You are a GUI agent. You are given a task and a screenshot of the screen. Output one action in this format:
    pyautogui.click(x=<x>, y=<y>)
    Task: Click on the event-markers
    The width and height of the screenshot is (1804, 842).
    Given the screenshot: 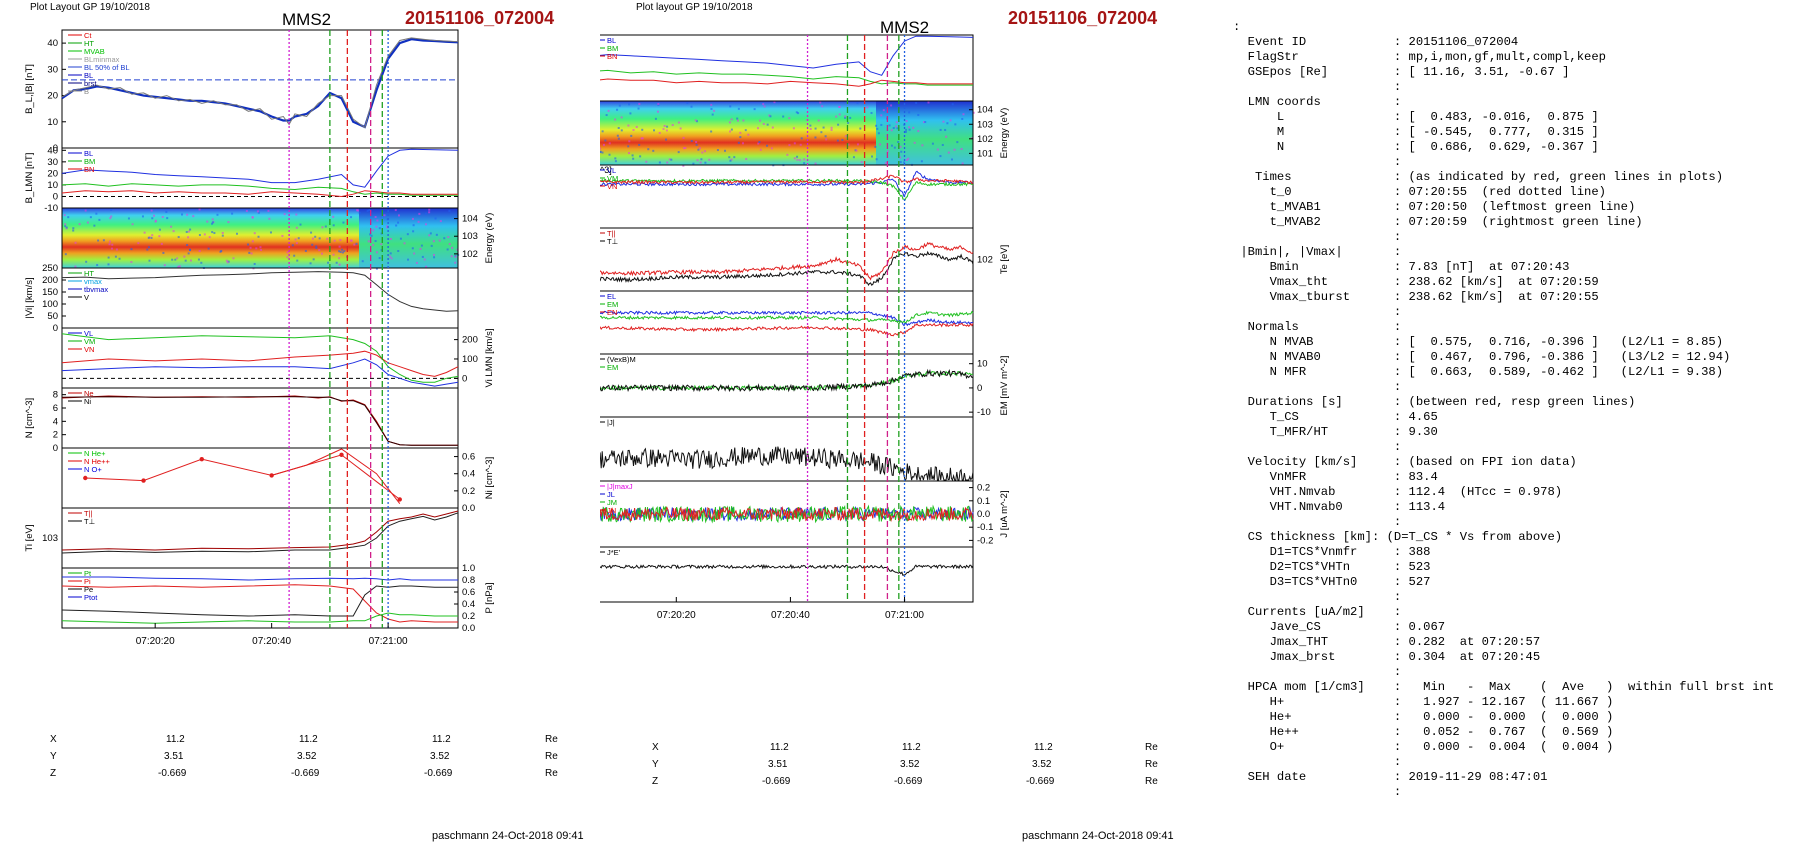 What is the action you would take?
    pyautogui.click(x=856, y=318)
    